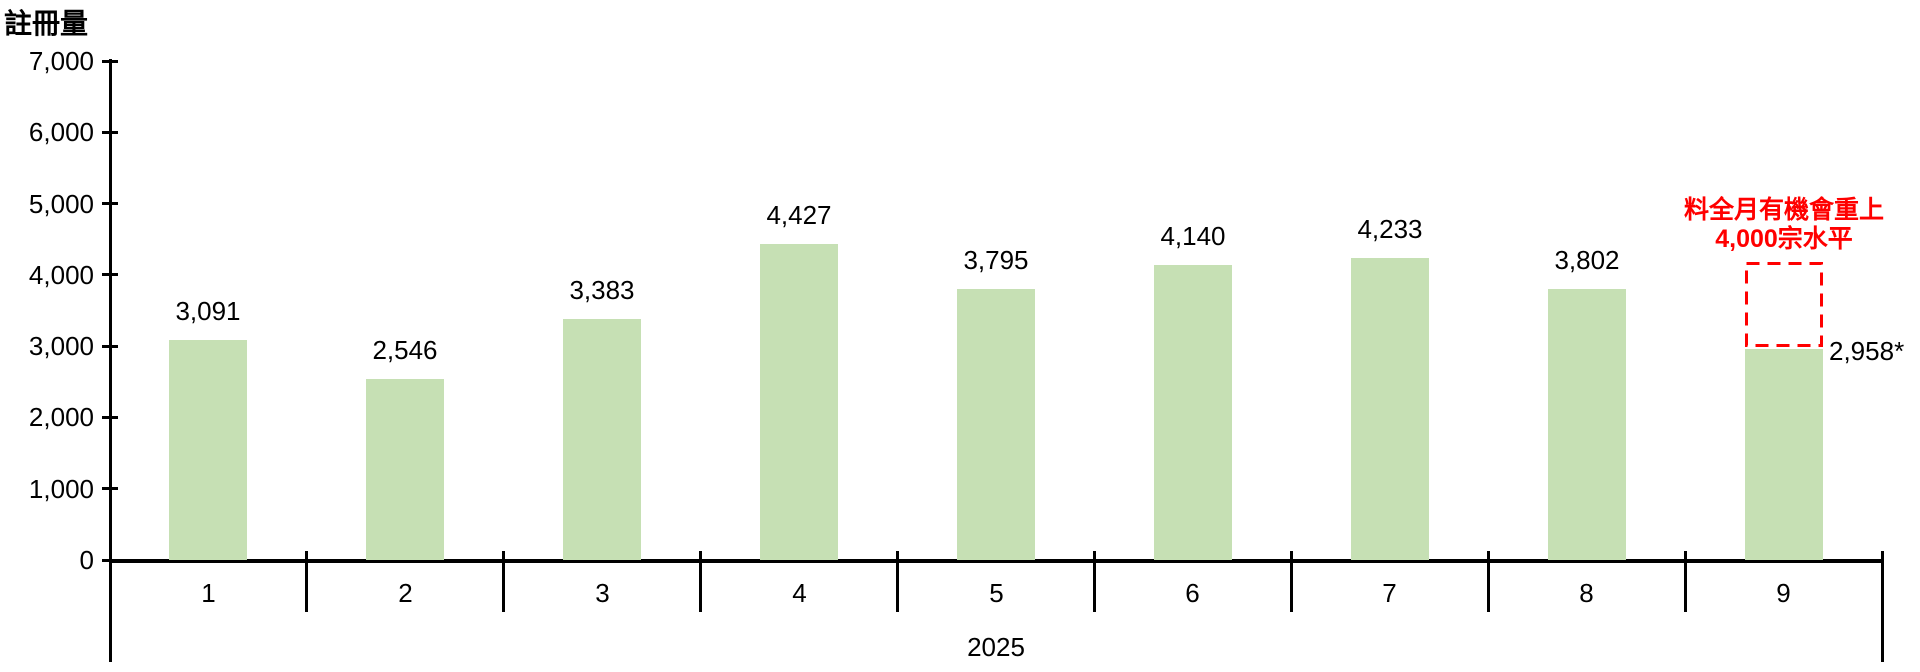 The image size is (1920, 672). I want to click on bar-value-label: 3,383, so click(602, 290).